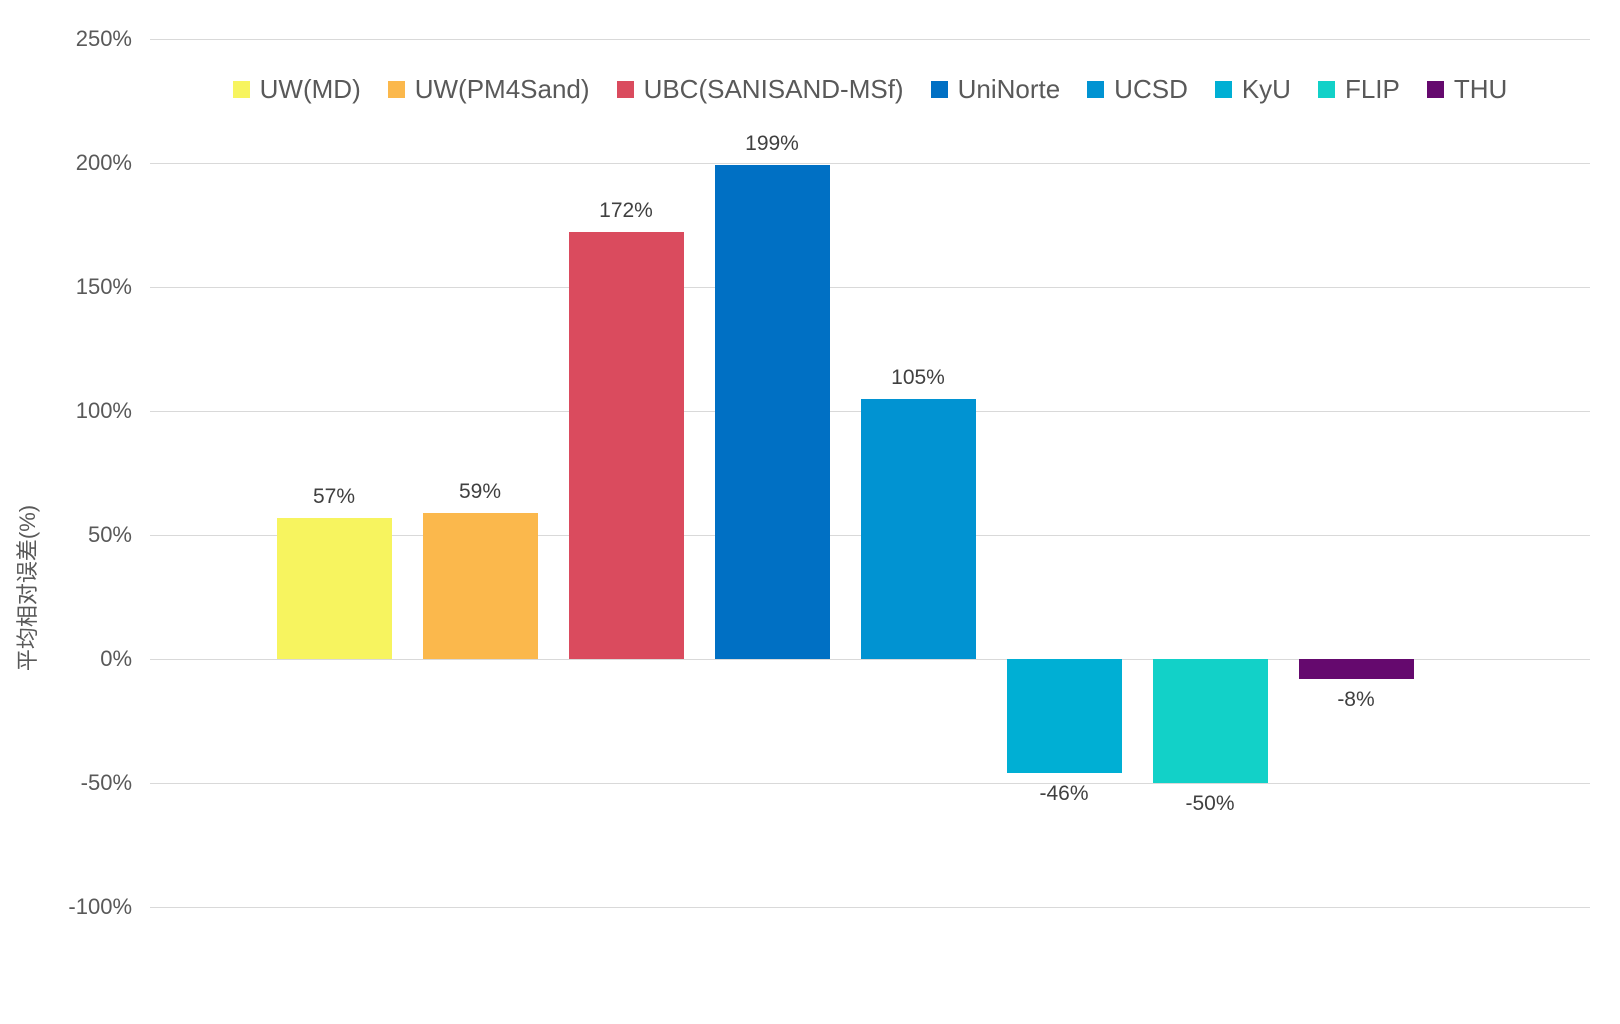 Image resolution: width=1620 pixels, height=1024 pixels. What do you see at coordinates (1356, 699) in the screenshot?
I see `bar-data-label: -8%` at bounding box center [1356, 699].